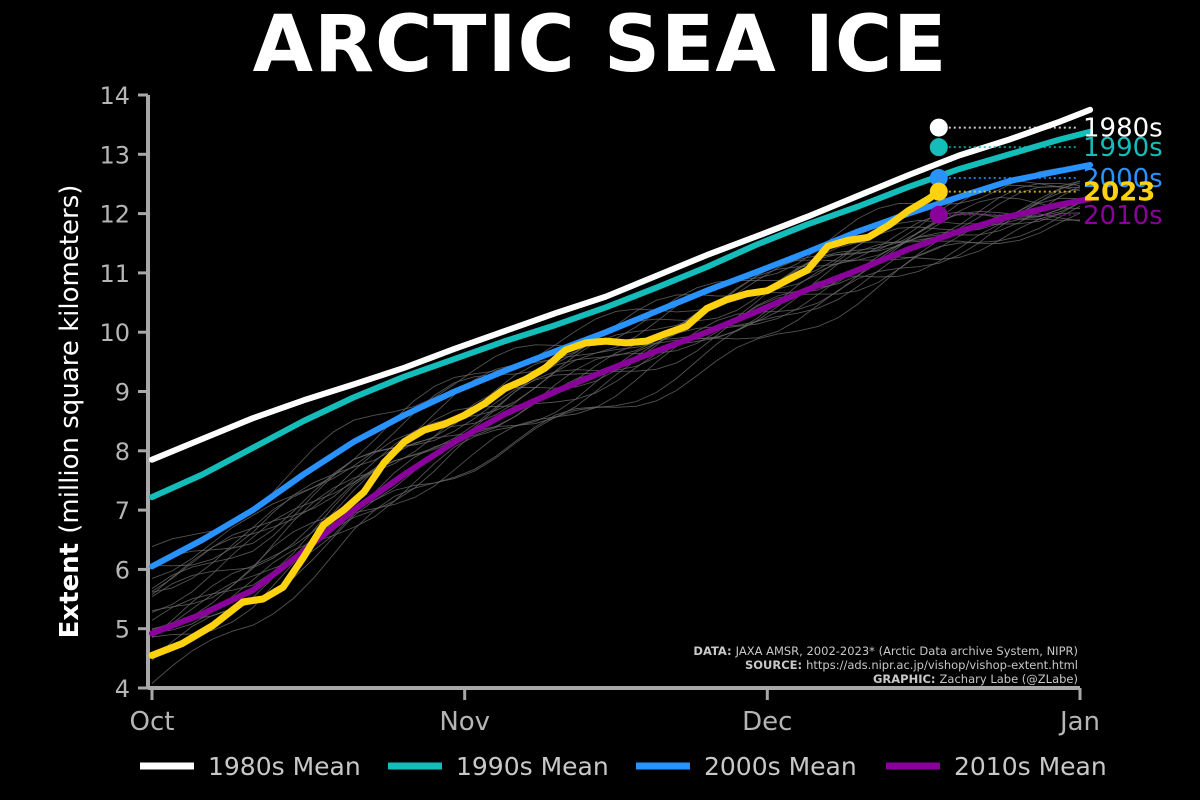 This screenshot has height=800, width=1200. What do you see at coordinates (714, 651) in the screenshot?
I see `credit-key: DATA:` at bounding box center [714, 651].